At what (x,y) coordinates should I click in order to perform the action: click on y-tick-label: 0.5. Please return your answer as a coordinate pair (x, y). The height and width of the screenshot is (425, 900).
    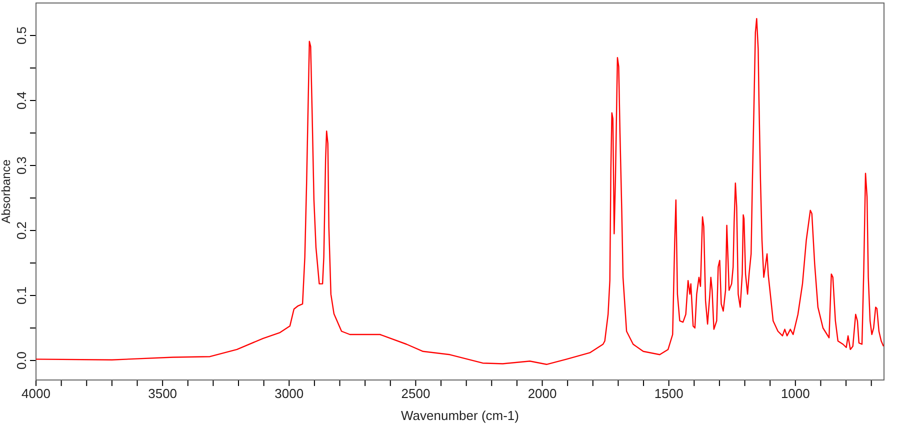
    Looking at the image, I should click on (21, 35).